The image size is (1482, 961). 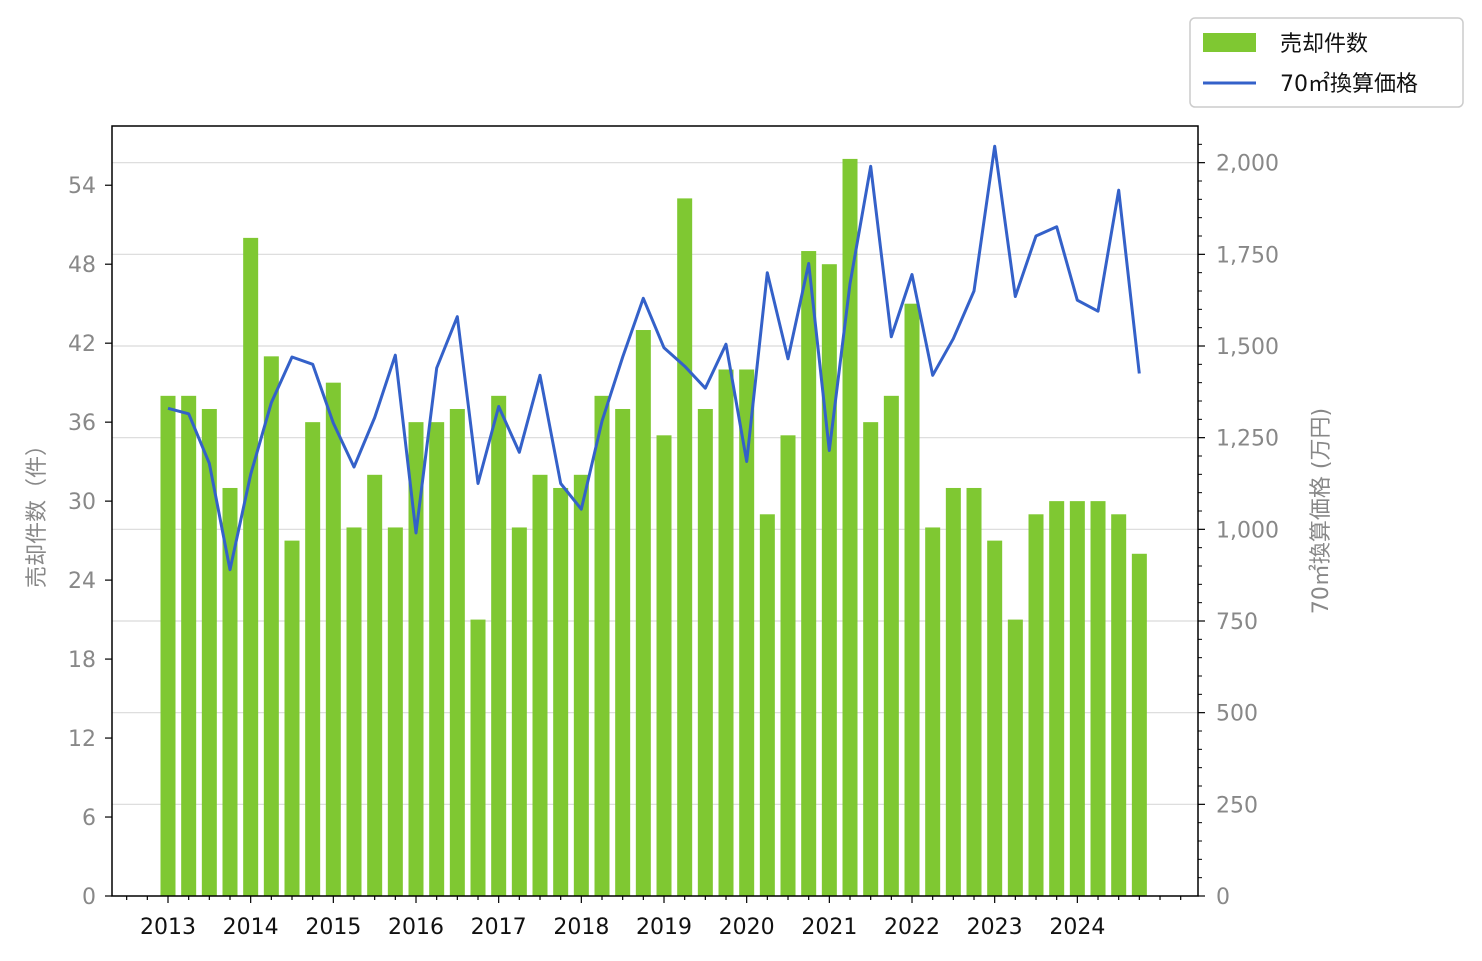 I want to click on x-tick-label: 2018, so click(x=581, y=927).